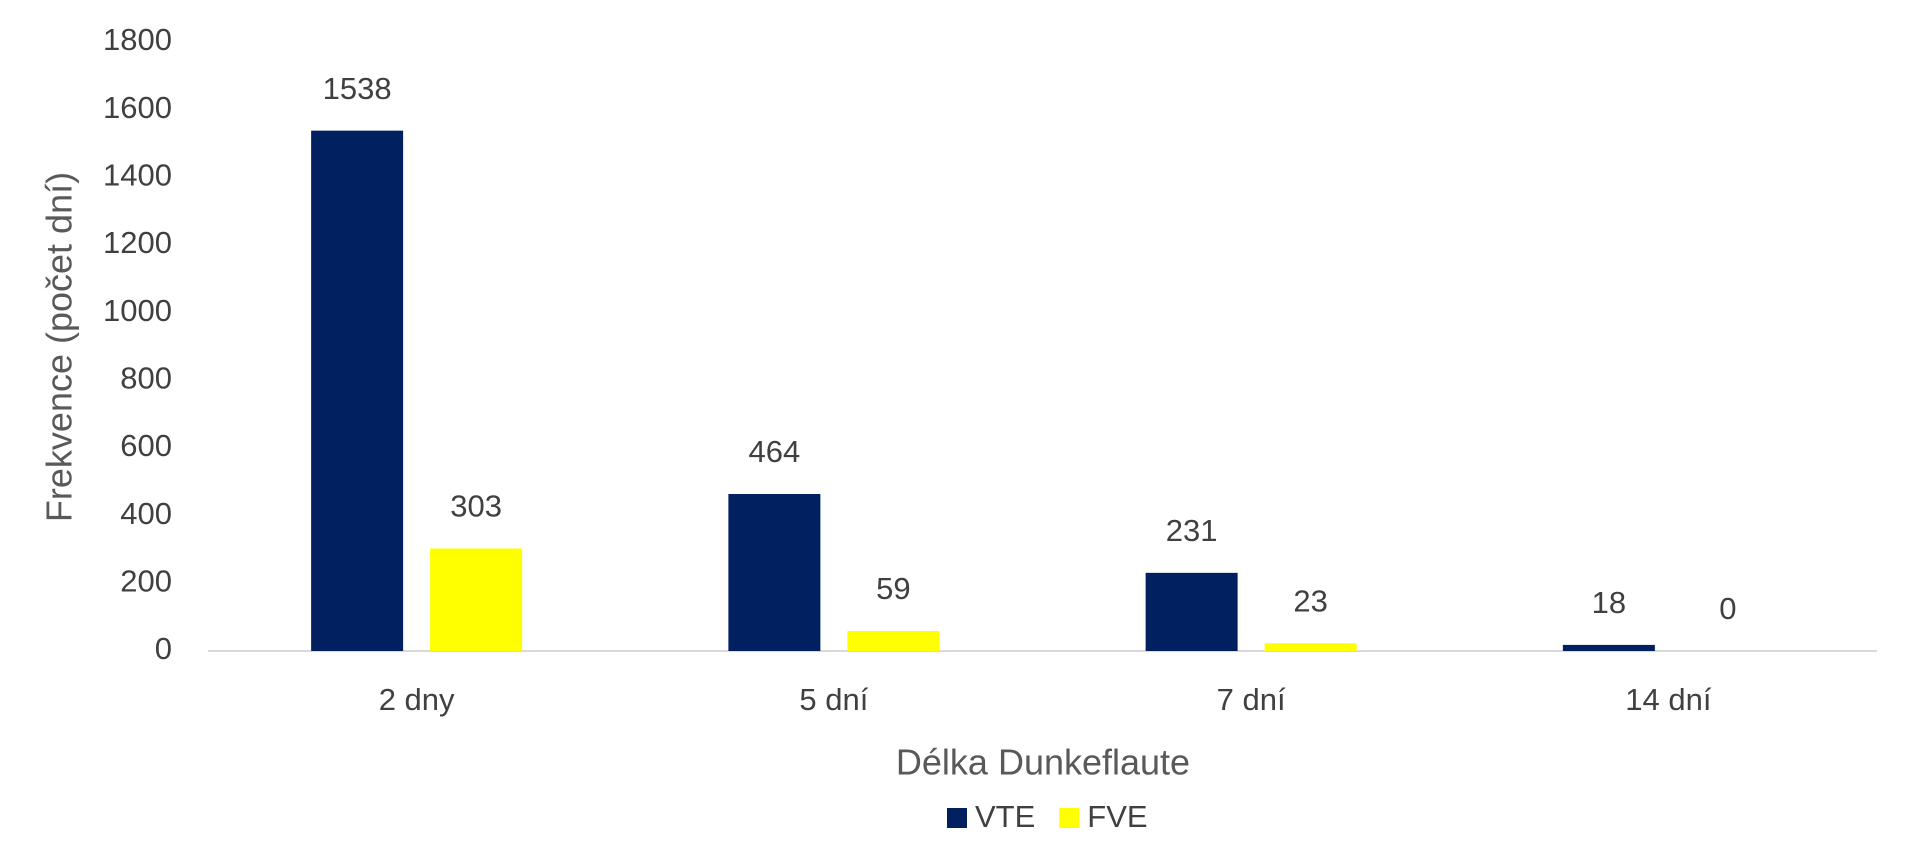 The height and width of the screenshot is (856, 1920). What do you see at coordinates (833, 699) in the screenshot?
I see `x-tick-label: 5 dní` at bounding box center [833, 699].